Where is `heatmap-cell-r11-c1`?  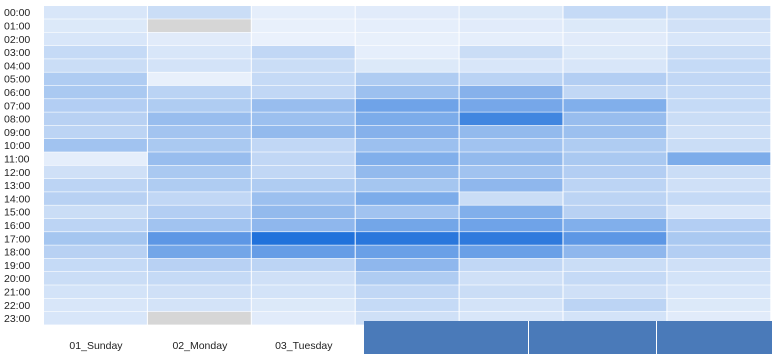 heatmap-cell-r11-c1 is located at coordinates (199, 158).